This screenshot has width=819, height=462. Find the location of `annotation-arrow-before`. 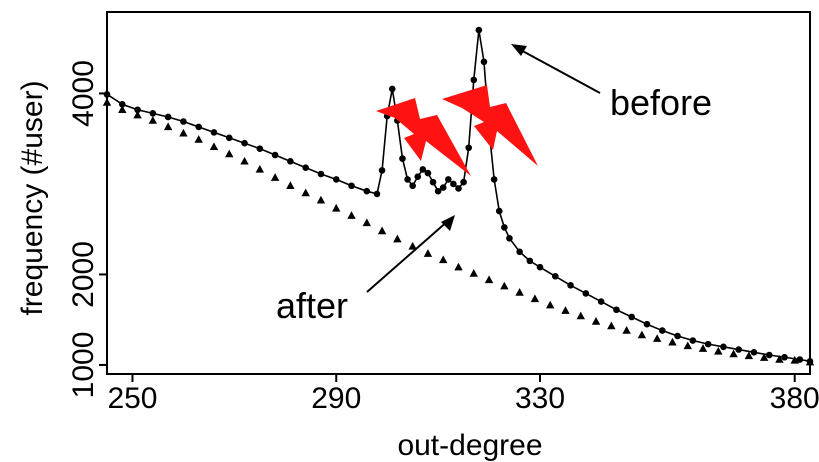

annotation-arrow-before is located at coordinates (556, 69).